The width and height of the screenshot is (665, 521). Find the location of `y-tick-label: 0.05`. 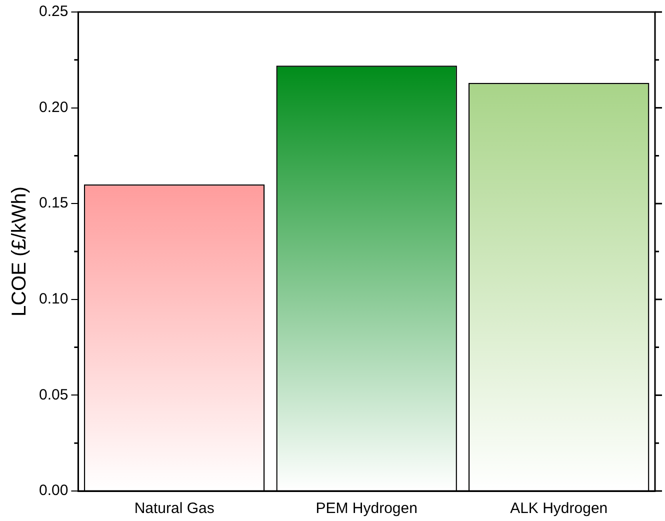

y-tick-label: 0.05 is located at coordinates (53, 395).